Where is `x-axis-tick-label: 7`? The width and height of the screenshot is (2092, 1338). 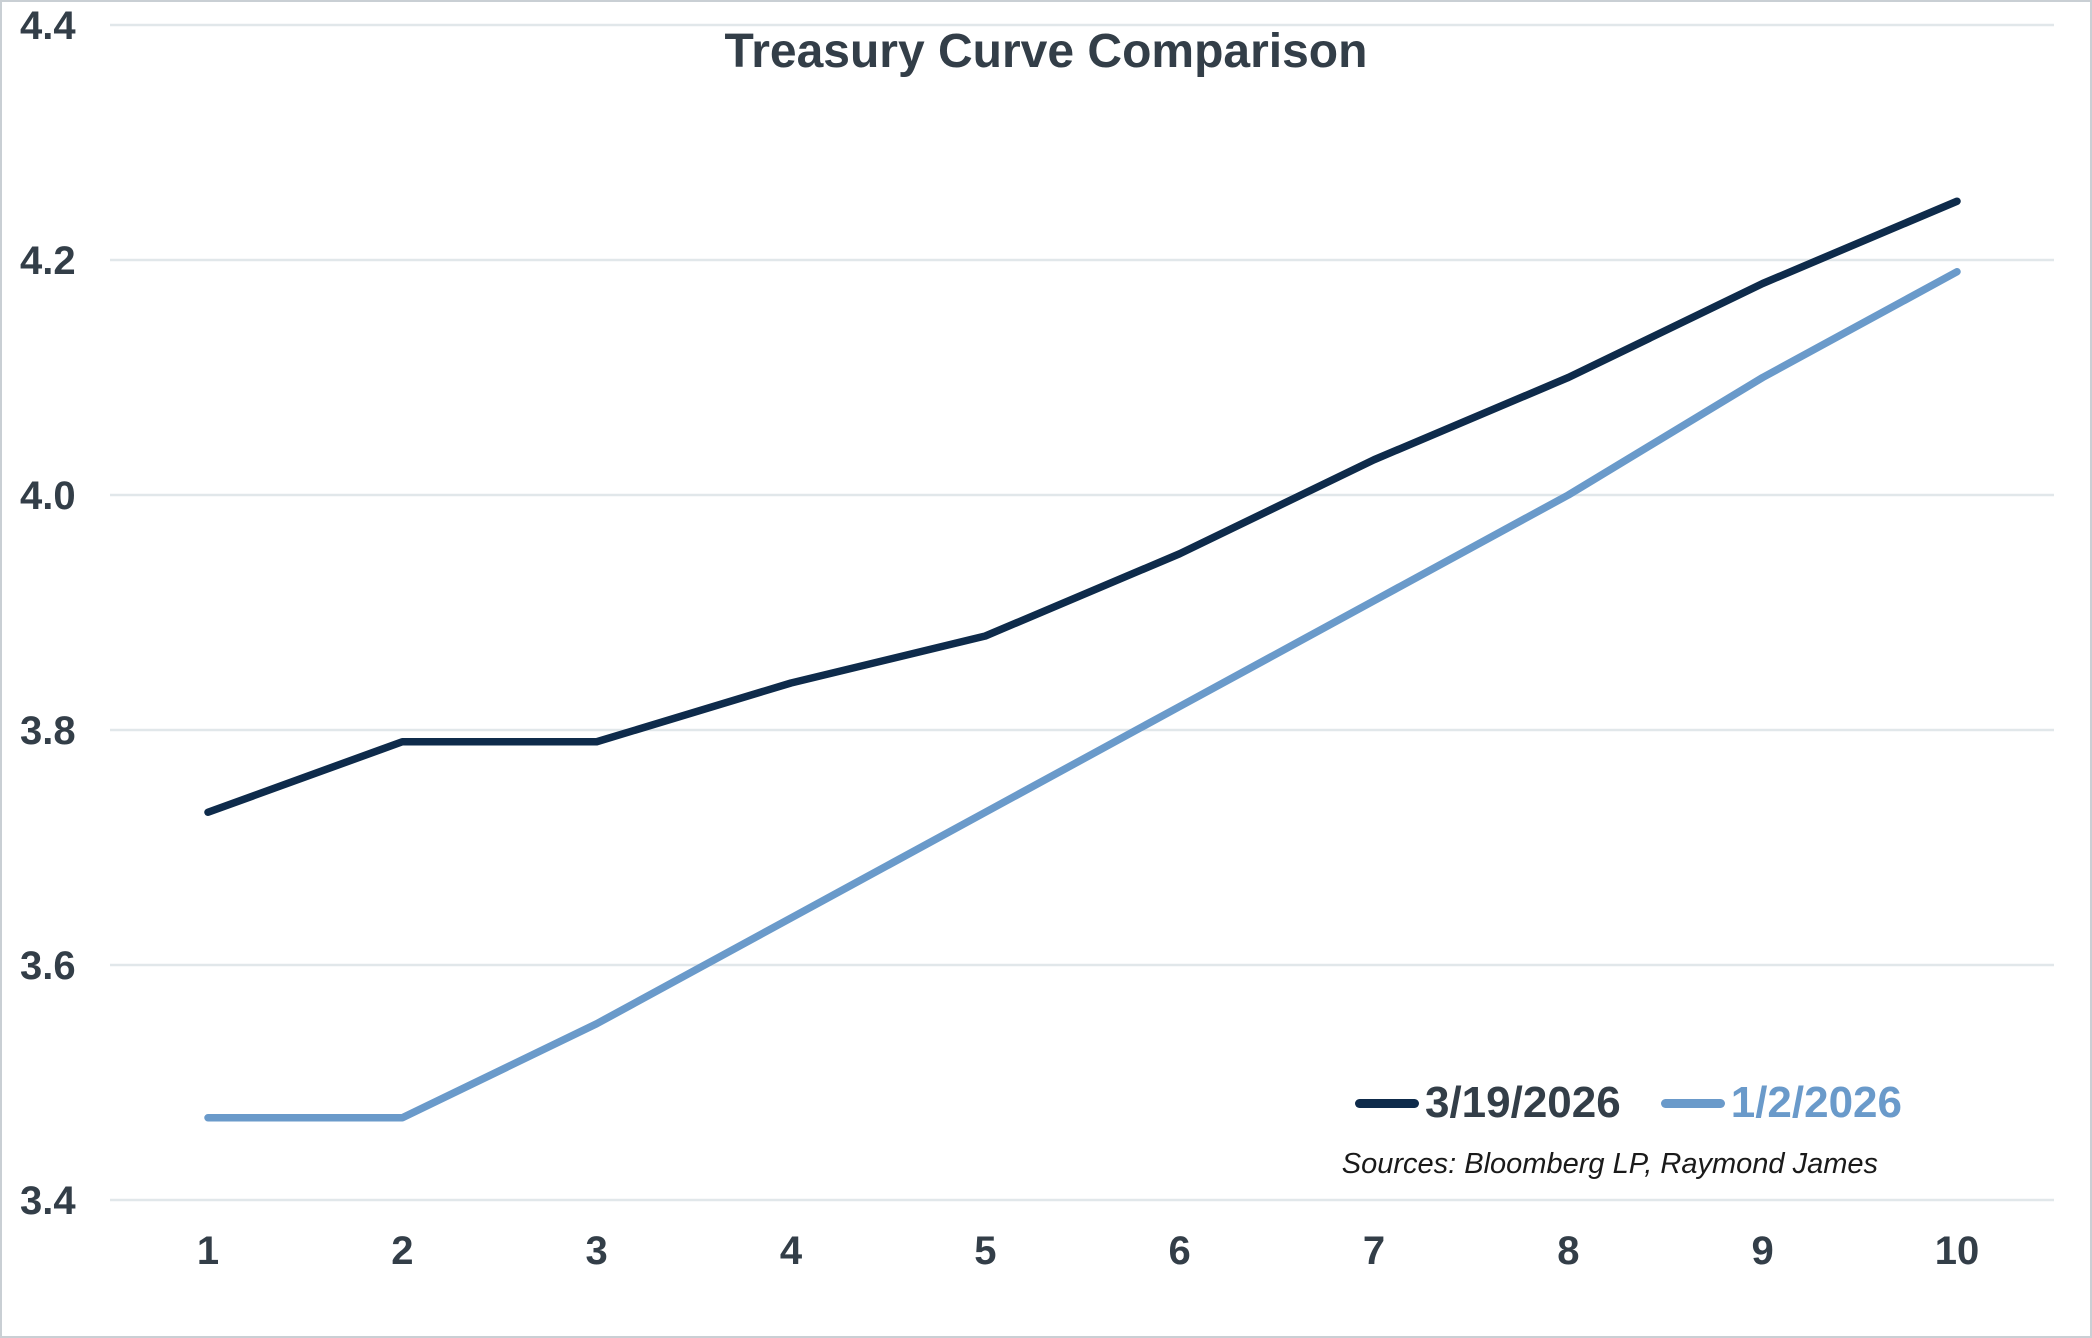
x-axis-tick-label: 7 is located at coordinates (1374, 1251).